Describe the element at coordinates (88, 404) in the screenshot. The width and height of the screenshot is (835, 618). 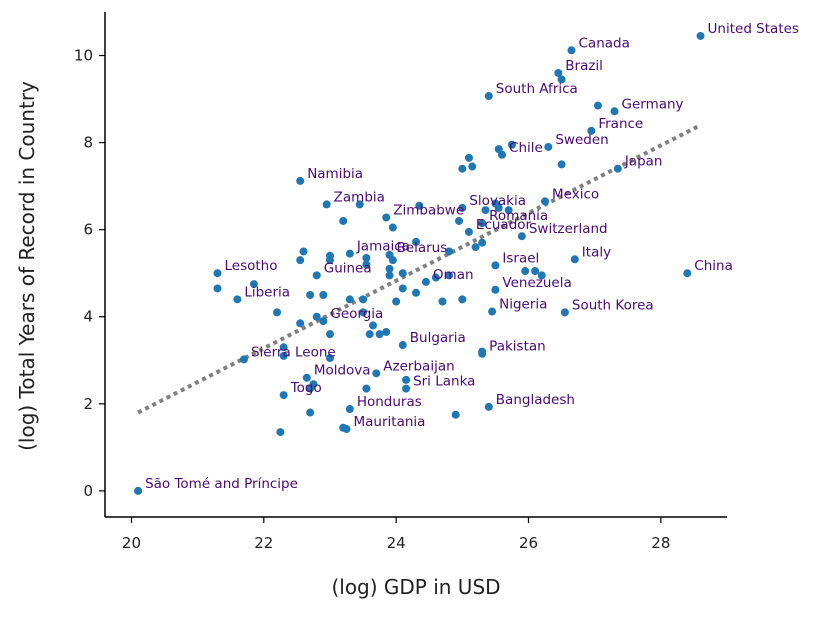
I see `y-tick-label: 2` at that location.